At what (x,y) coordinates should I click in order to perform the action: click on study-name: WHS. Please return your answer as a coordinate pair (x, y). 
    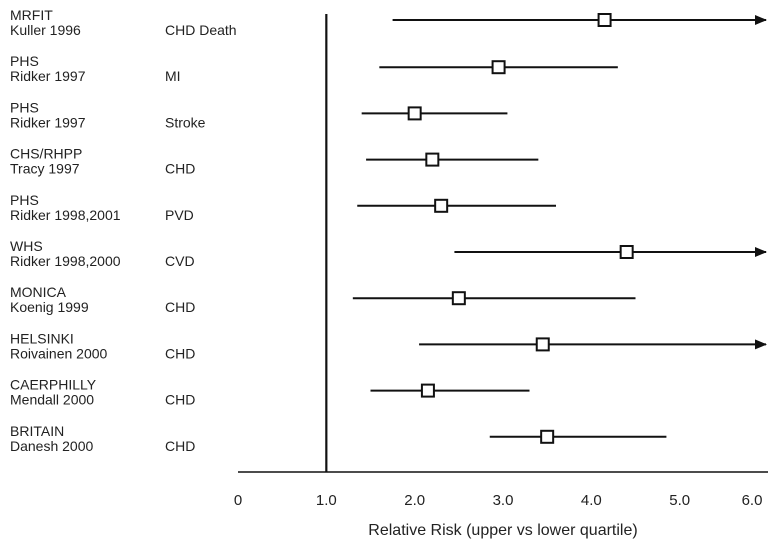
    Looking at the image, I should click on (26, 246).